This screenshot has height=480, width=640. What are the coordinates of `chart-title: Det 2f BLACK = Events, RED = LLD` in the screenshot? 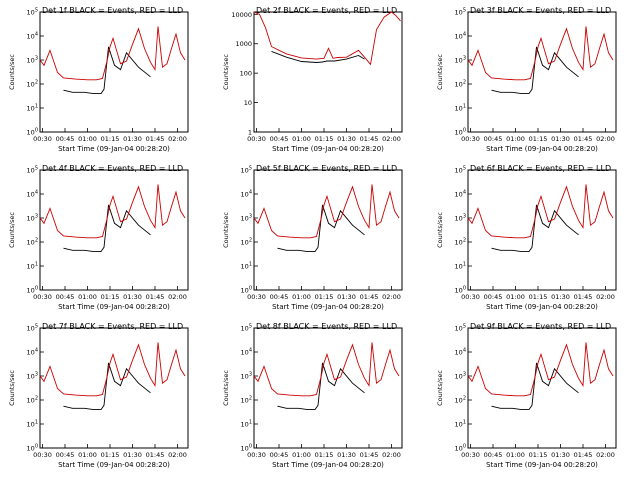 It's located at (326, 10).